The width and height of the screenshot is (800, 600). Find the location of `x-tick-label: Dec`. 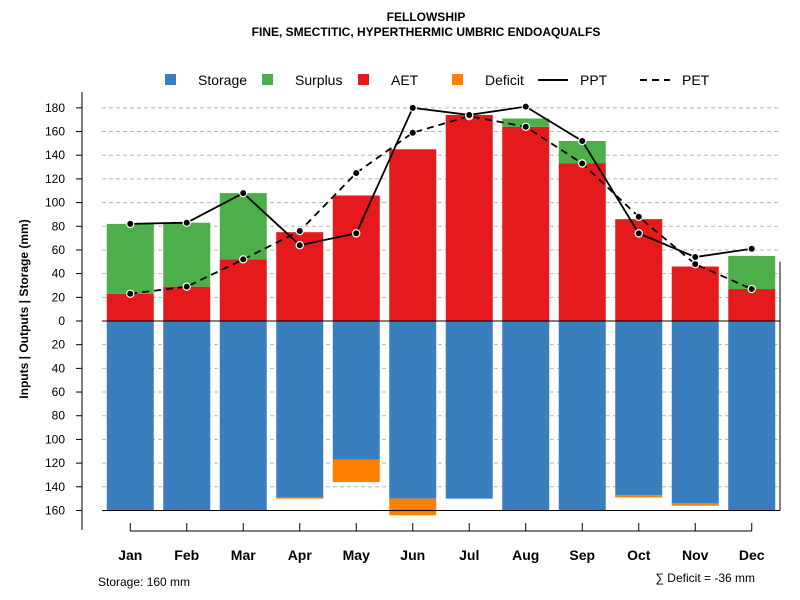

x-tick-label: Dec is located at coordinates (752, 555).